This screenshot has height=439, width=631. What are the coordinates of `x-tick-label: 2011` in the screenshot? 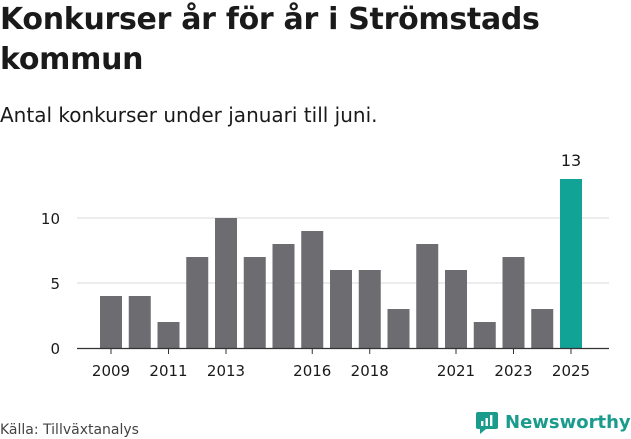 It's located at (168, 371).